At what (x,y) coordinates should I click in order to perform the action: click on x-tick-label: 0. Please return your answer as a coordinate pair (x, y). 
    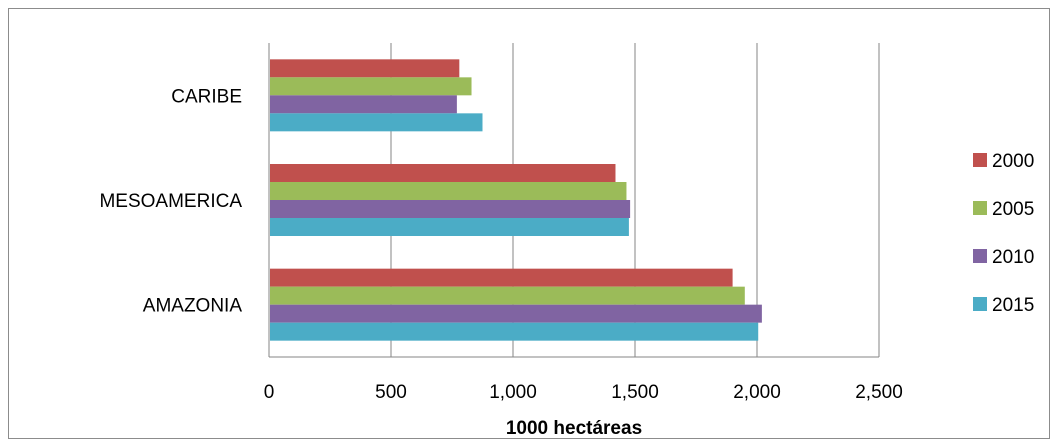
    Looking at the image, I should click on (269, 392).